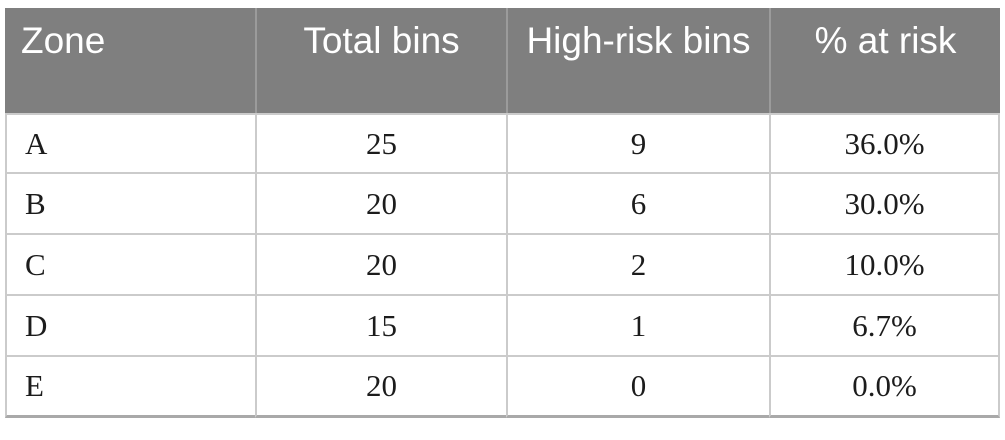  I want to click on table-row: B 20 6 30.0%, so click(502, 204).